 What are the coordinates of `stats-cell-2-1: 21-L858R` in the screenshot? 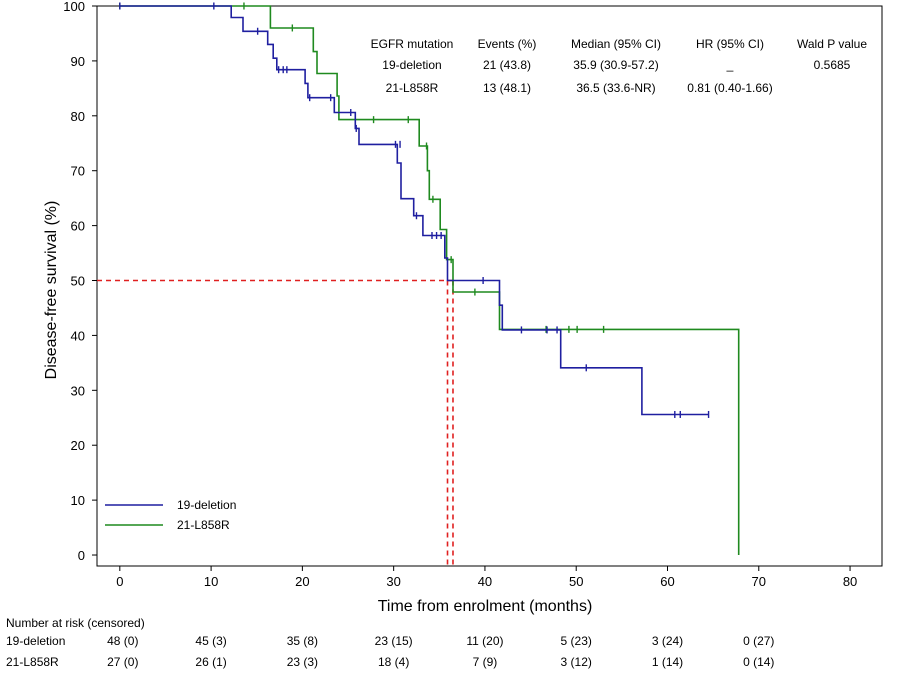 It's located at (412, 88).